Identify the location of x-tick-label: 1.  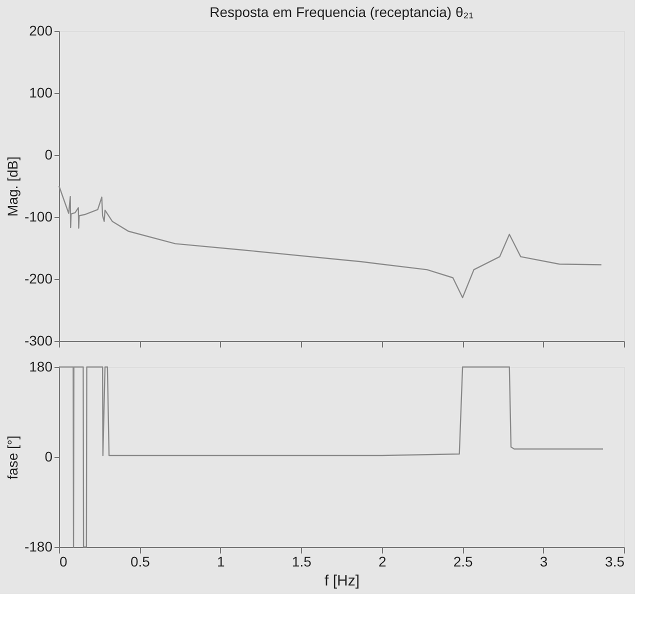
(221, 562).